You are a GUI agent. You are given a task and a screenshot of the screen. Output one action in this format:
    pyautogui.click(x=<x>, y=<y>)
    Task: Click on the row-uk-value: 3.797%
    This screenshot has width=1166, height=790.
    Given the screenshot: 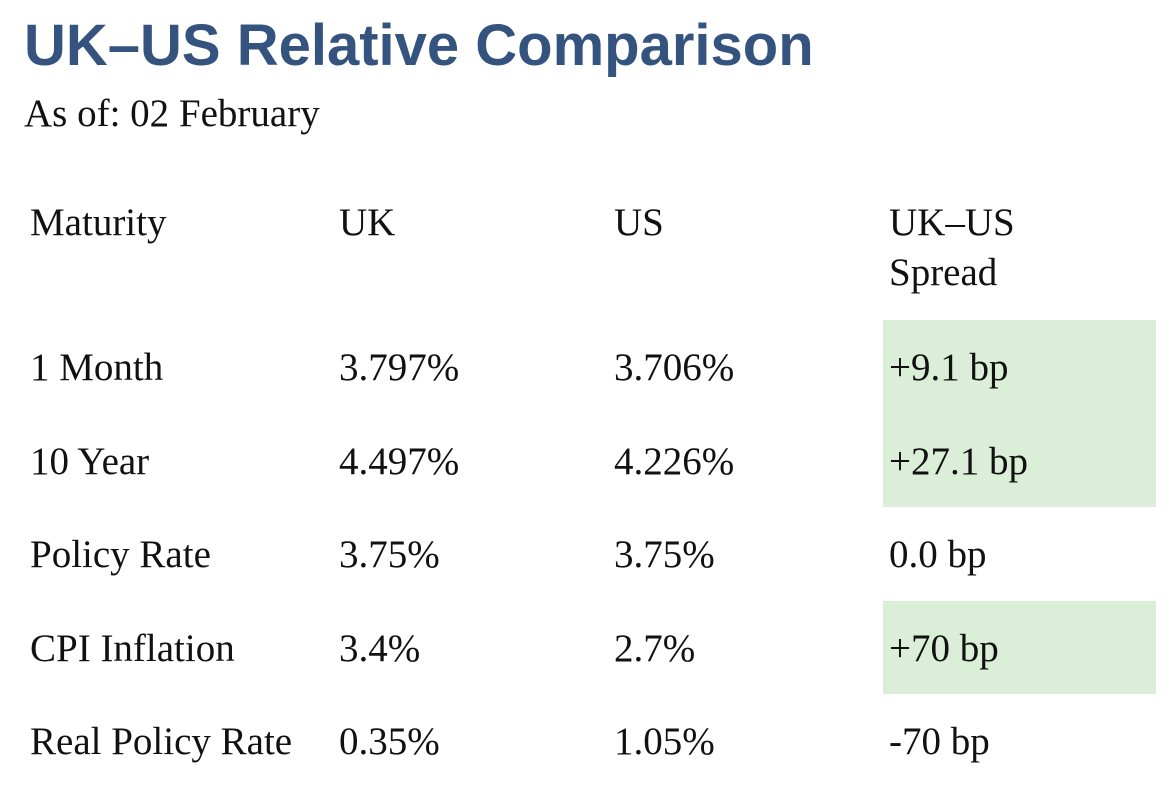 What is the action you would take?
    pyautogui.click(x=399, y=367)
    